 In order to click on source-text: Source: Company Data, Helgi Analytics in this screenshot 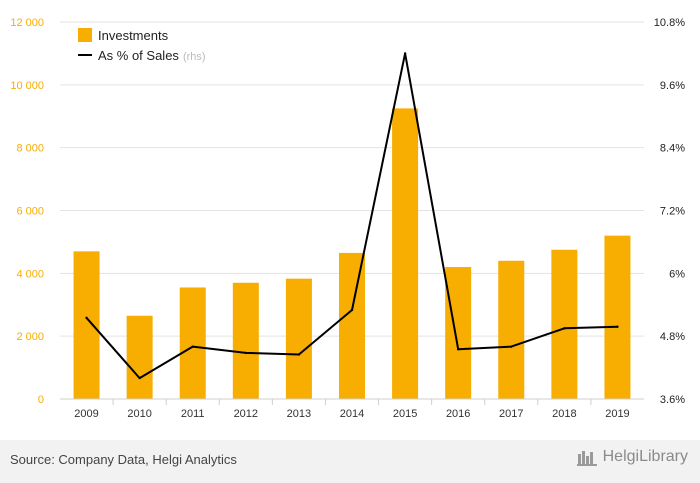, I will do `click(123, 459)`.